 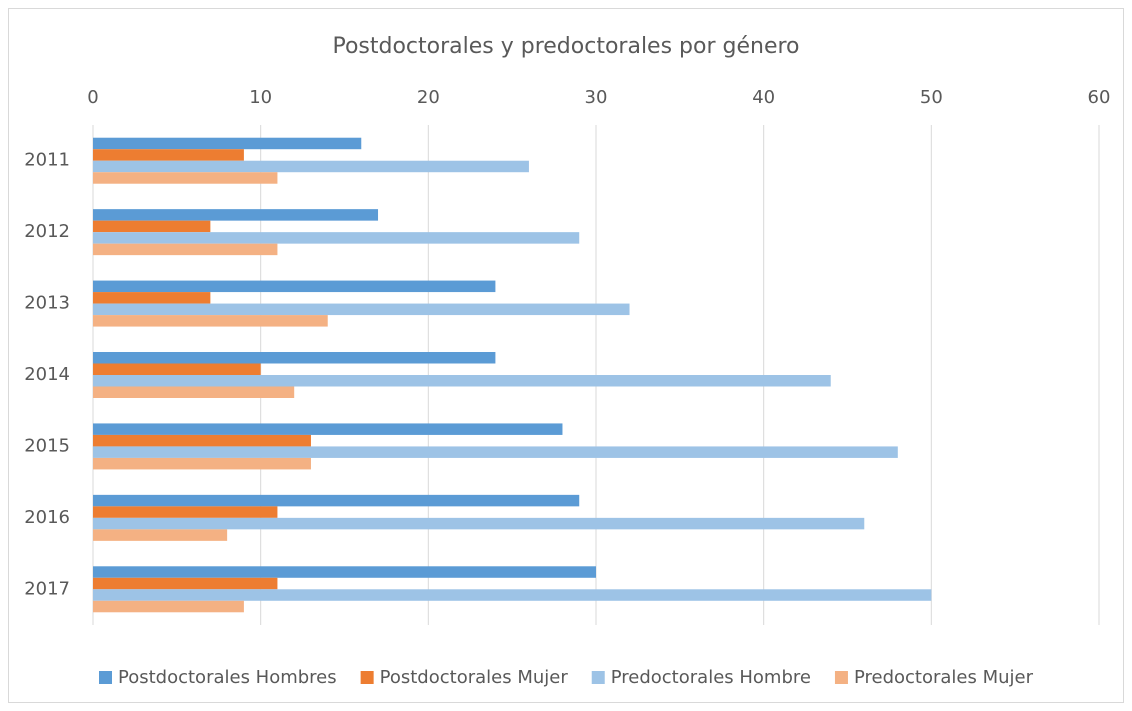 What do you see at coordinates (474, 677) in the screenshot?
I see `legend-label: Postdoctorales Mujer` at bounding box center [474, 677].